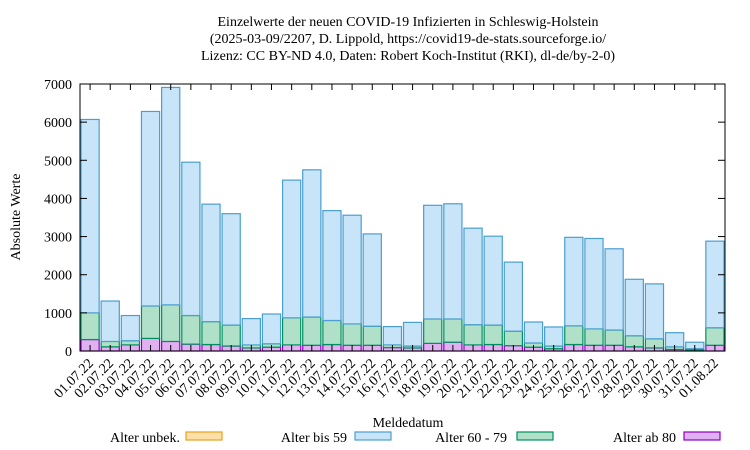 The image size is (750, 450). I want to click on y-tick-label: 4000, so click(58, 199).